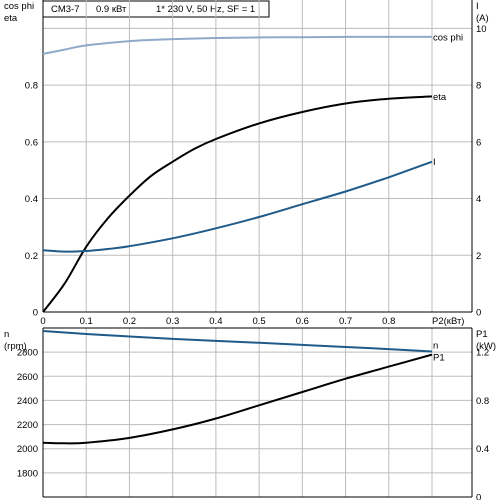  What do you see at coordinates (31, 256) in the screenshot?
I see `y-tick-label-left: 0.2` at bounding box center [31, 256].